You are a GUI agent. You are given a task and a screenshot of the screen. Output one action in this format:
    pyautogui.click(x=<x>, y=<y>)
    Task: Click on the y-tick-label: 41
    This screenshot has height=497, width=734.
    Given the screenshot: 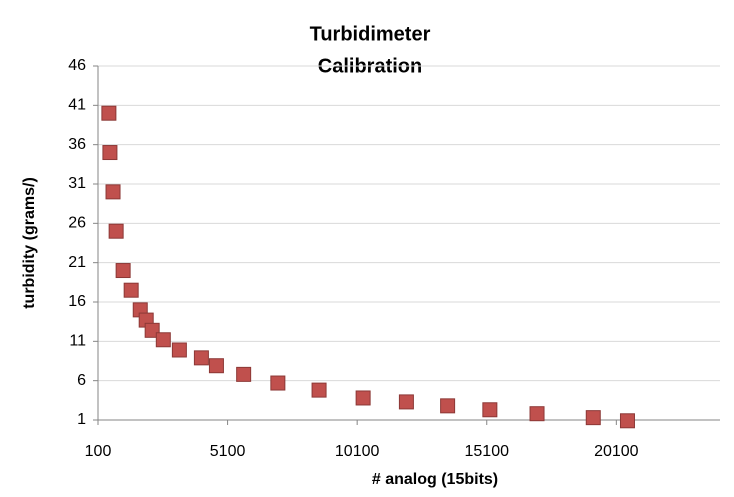 What is the action you would take?
    pyautogui.click(x=77, y=105)
    